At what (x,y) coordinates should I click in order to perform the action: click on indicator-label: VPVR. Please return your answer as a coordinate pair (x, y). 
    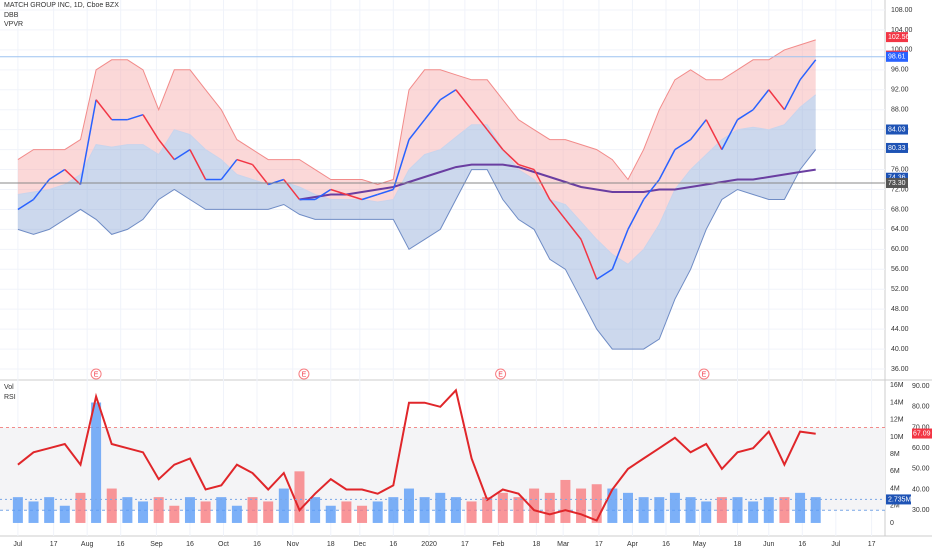
    Looking at the image, I should click on (13, 24).